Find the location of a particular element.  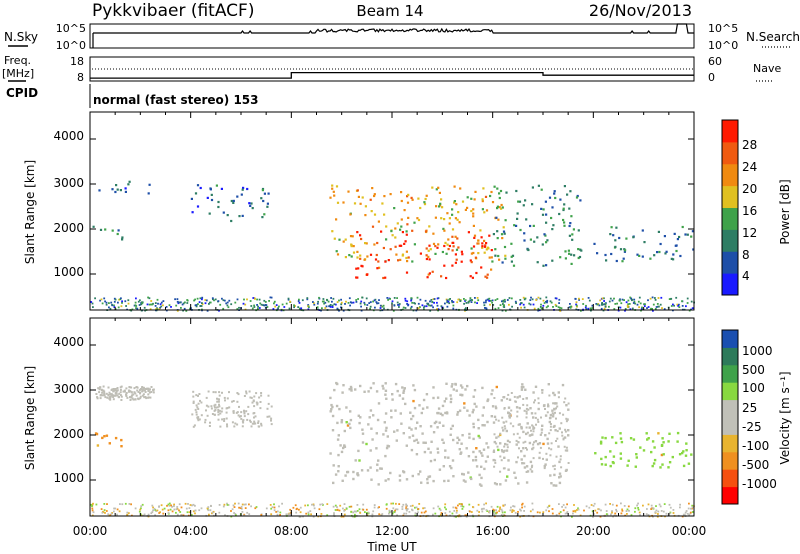

velocity-colorbar-block is located at coordinates (730, 495).